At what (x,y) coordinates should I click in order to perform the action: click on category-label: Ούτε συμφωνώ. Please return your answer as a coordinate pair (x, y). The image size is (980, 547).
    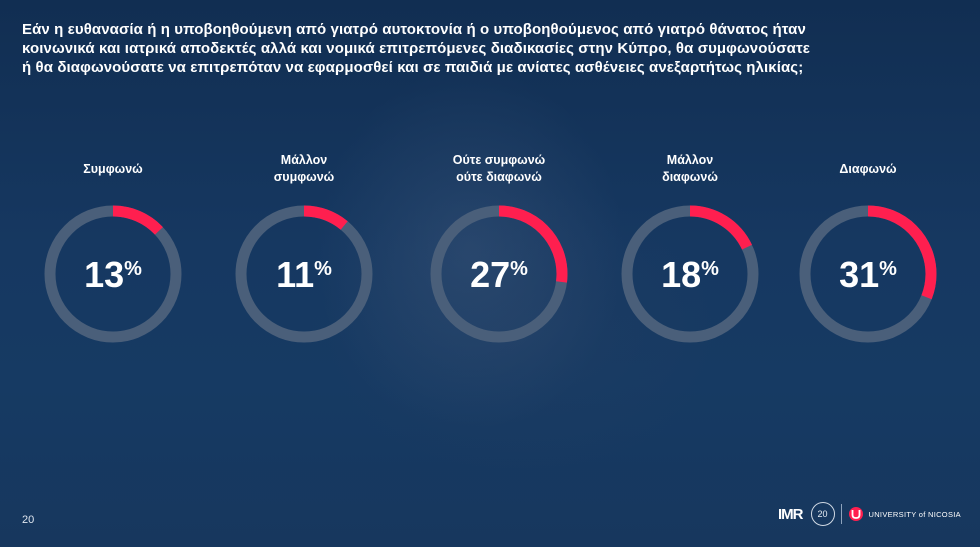
    Looking at the image, I should click on (499, 160).